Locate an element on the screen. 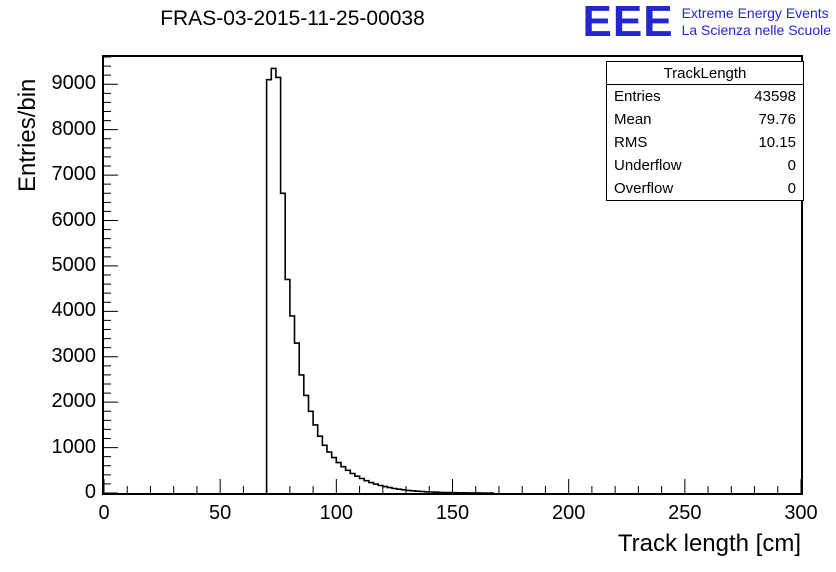  stats-row: Overflow 0 is located at coordinates (705, 188).